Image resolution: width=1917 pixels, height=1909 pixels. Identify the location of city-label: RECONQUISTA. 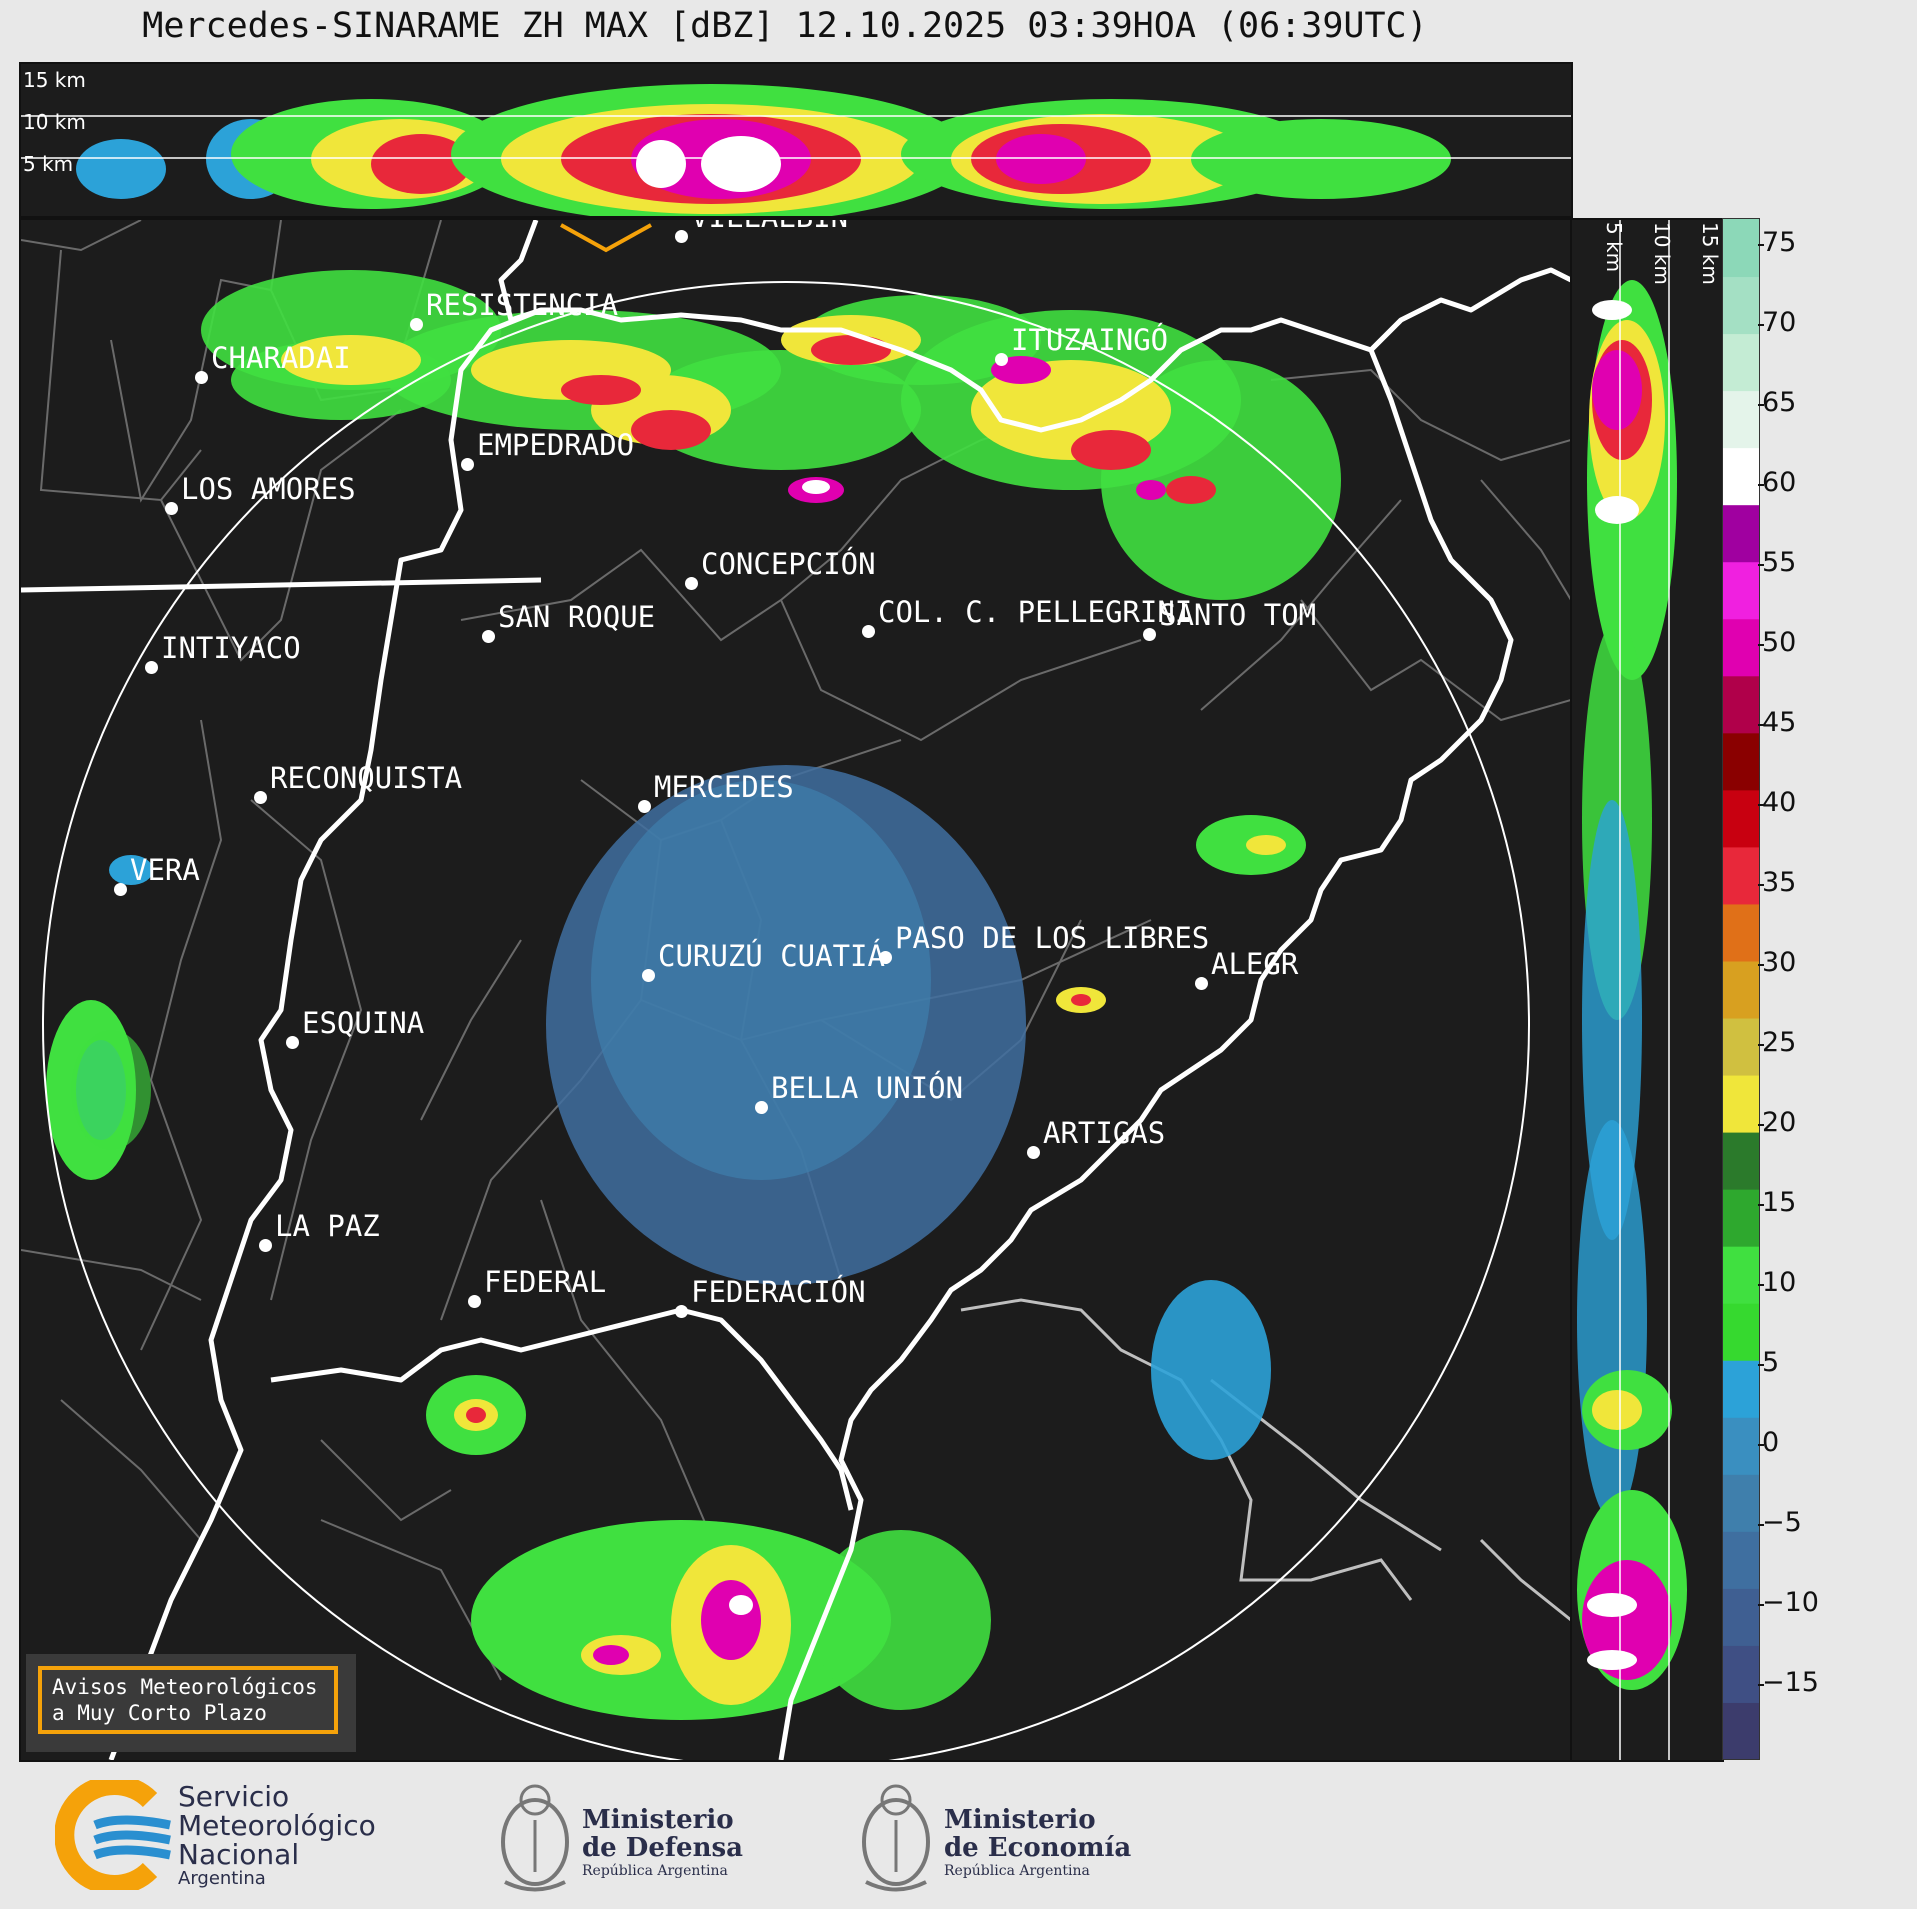
(366, 778).